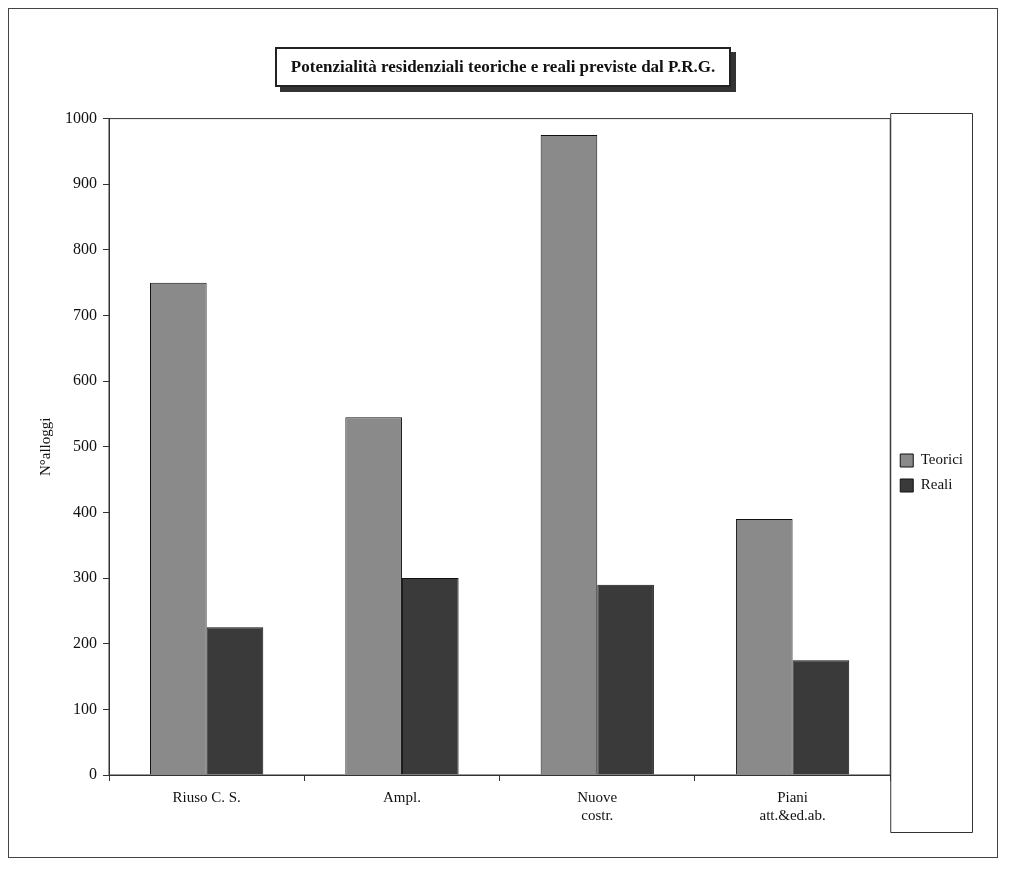  Describe the element at coordinates (85, 380) in the screenshot. I see `y-tick-label: 600` at that location.